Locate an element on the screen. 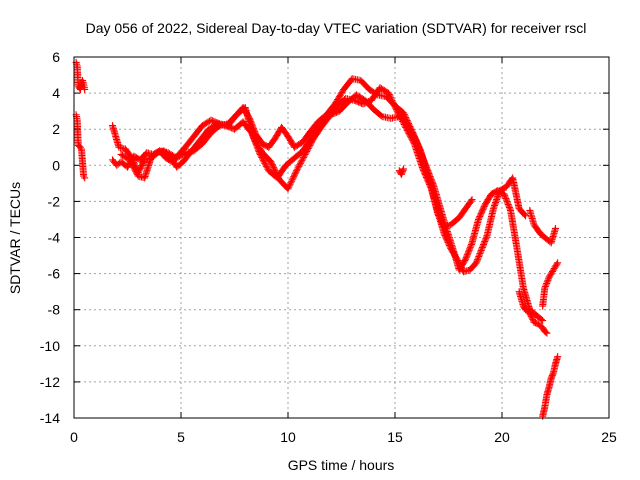 This screenshot has height=480, width=640. x-tick-label: 5 is located at coordinates (181, 437).